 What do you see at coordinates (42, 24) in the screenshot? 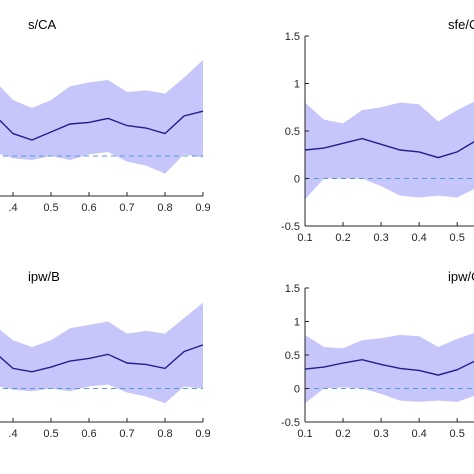
I see `panel-title: s/CA` at bounding box center [42, 24].